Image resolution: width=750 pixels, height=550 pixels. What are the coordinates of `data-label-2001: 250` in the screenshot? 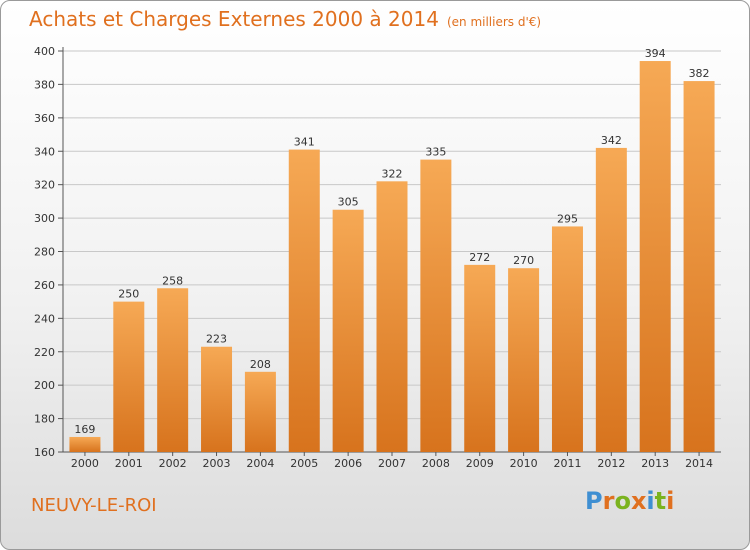 It's located at (128, 294).